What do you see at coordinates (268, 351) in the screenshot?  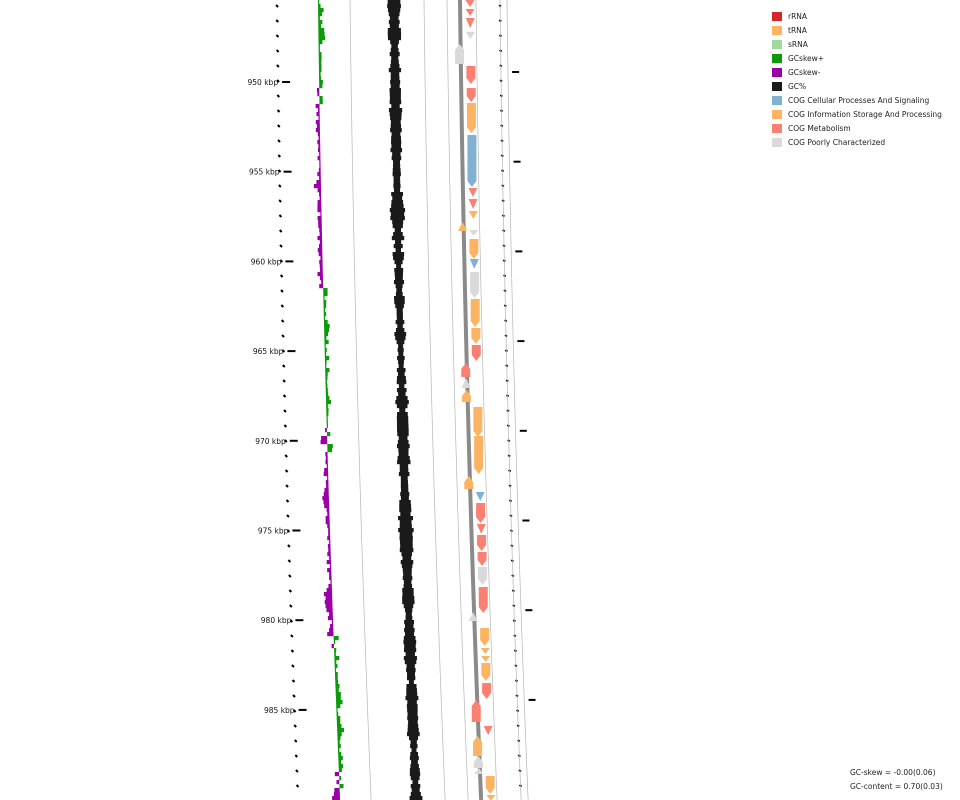 I see `scale-label: 965 kbp` at bounding box center [268, 351].